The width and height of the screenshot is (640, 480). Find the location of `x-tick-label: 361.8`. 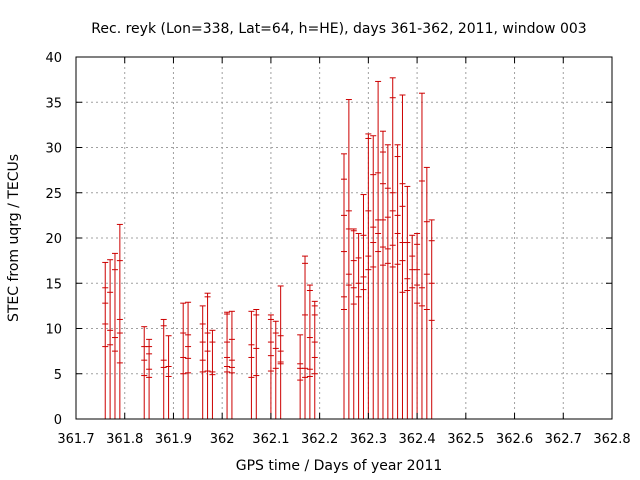

x-tick-label: 361.8 is located at coordinates (124, 439).